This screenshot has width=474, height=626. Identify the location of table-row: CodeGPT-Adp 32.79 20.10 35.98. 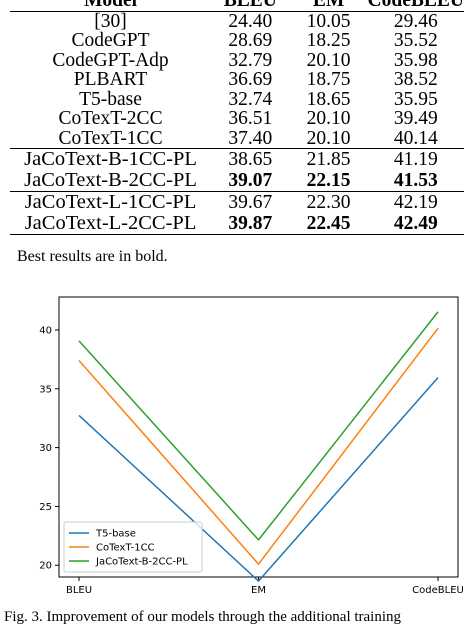
(237, 60).